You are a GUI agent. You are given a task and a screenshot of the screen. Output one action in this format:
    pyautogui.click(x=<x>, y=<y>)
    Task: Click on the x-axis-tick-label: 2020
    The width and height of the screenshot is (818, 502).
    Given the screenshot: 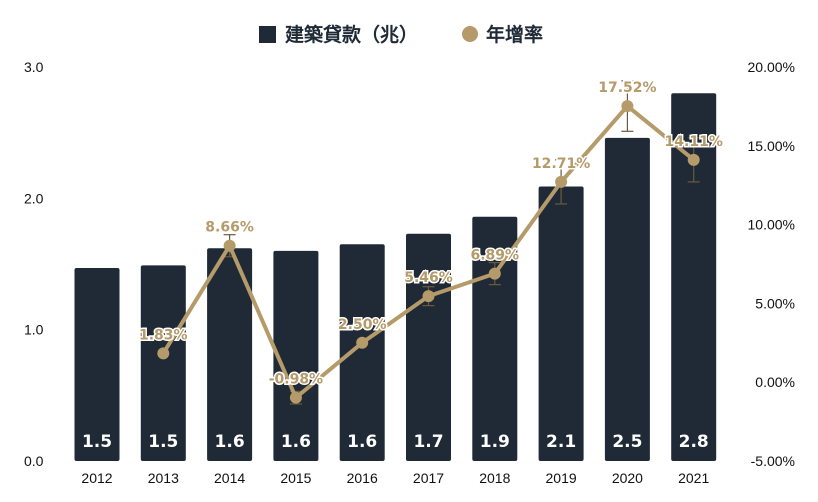 What is the action you would take?
    pyautogui.click(x=627, y=478)
    